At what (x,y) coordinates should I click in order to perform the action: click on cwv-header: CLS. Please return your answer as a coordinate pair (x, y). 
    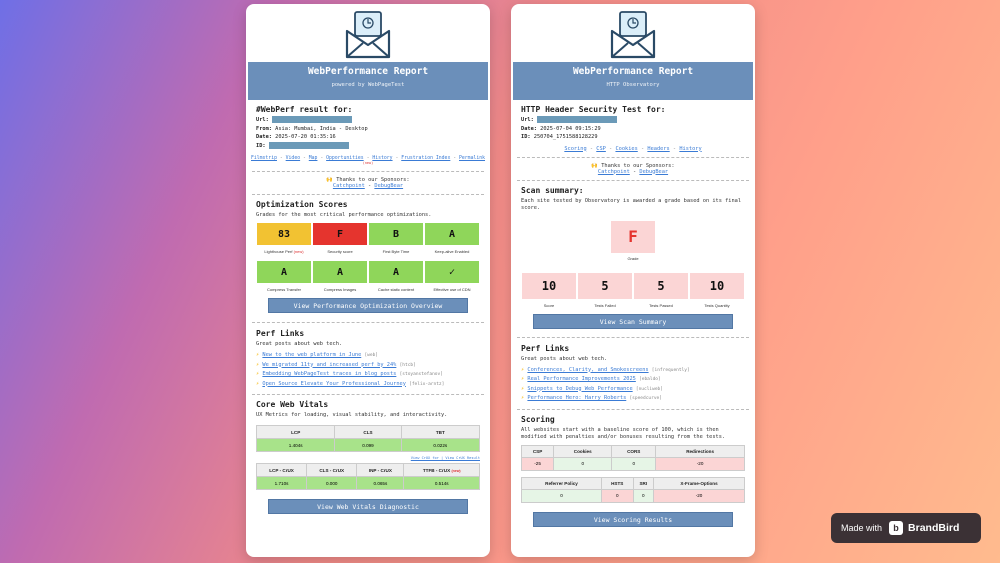
    Looking at the image, I should click on (368, 432).